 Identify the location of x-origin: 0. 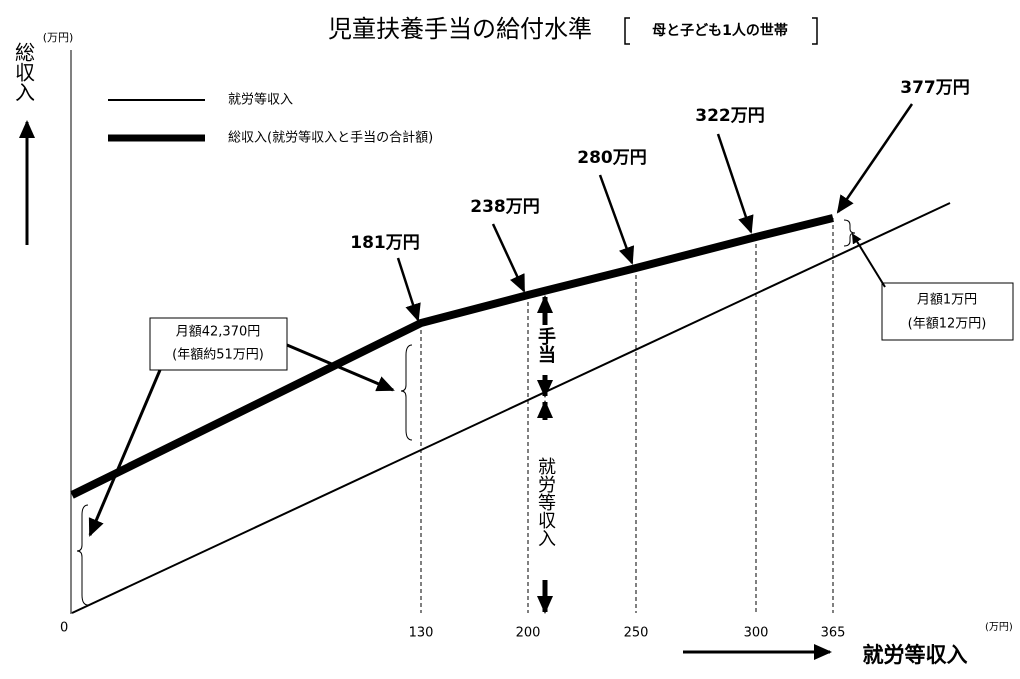
(64, 628).